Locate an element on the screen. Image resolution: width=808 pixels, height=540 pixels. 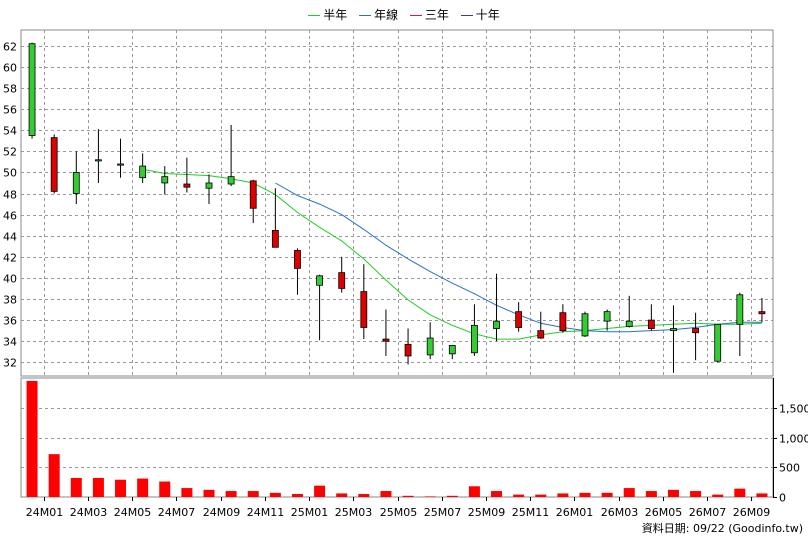
price-tick-label: 36 is located at coordinates (10, 321).